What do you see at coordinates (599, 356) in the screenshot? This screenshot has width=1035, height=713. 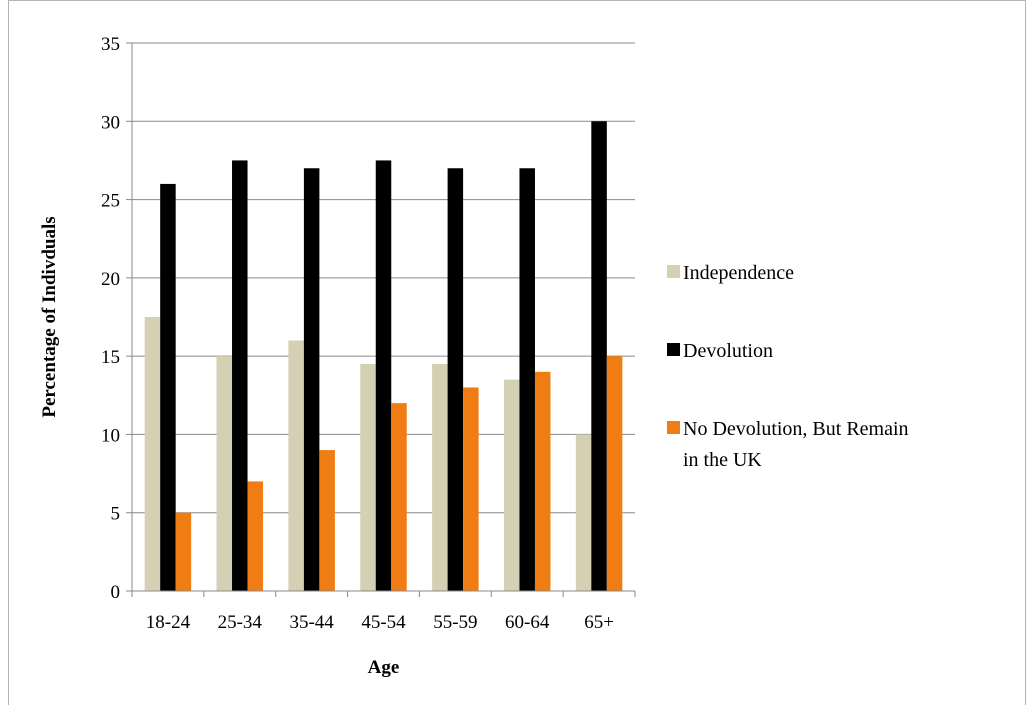 I see `bar-devolution-65+` at bounding box center [599, 356].